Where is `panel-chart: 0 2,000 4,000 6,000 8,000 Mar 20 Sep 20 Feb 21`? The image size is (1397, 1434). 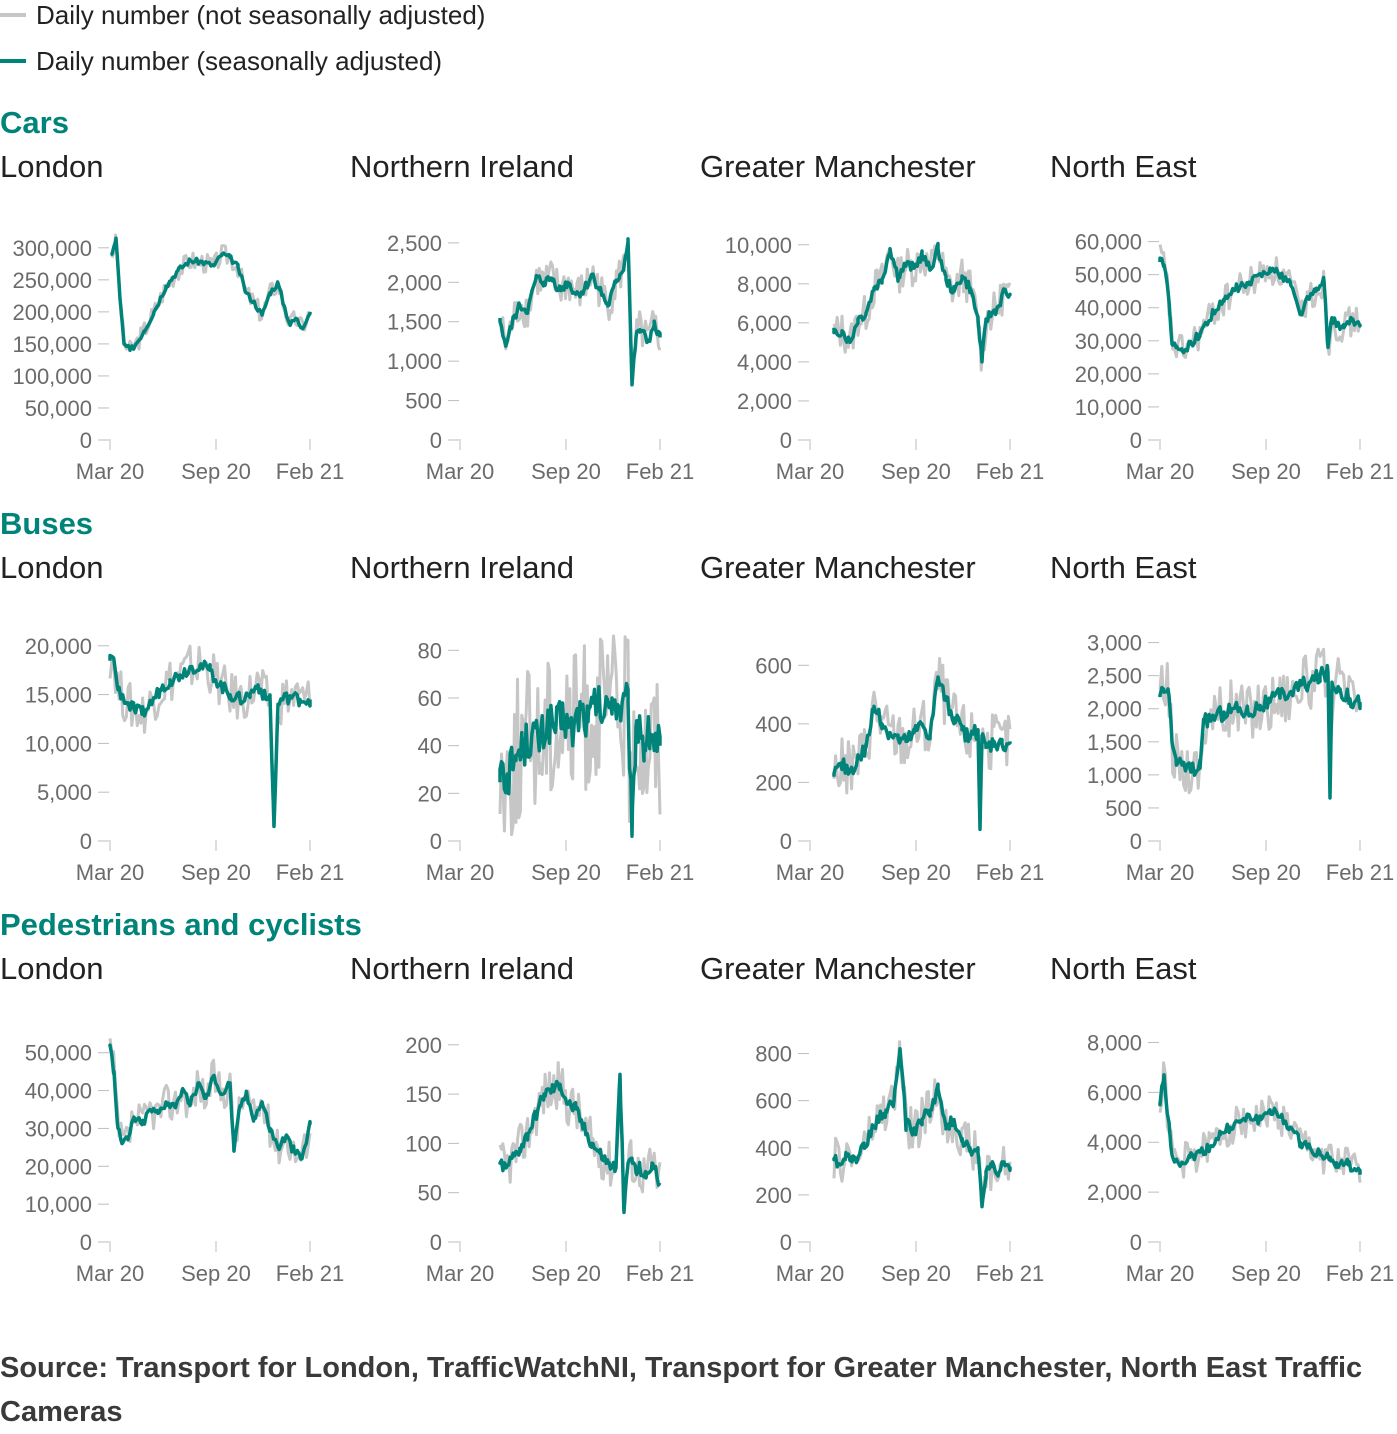 panel-chart: 0 2,000 4,000 6,000 8,000 Mar 20 Sep 20 Feb 21 is located at coordinates (1241, 1158).